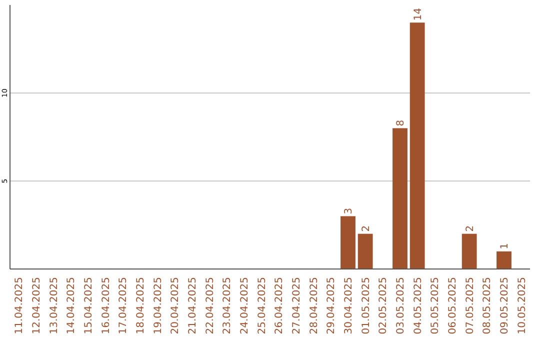  Describe the element at coordinates (505, 246) in the screenshot. I see `data-label: 1` at that location.